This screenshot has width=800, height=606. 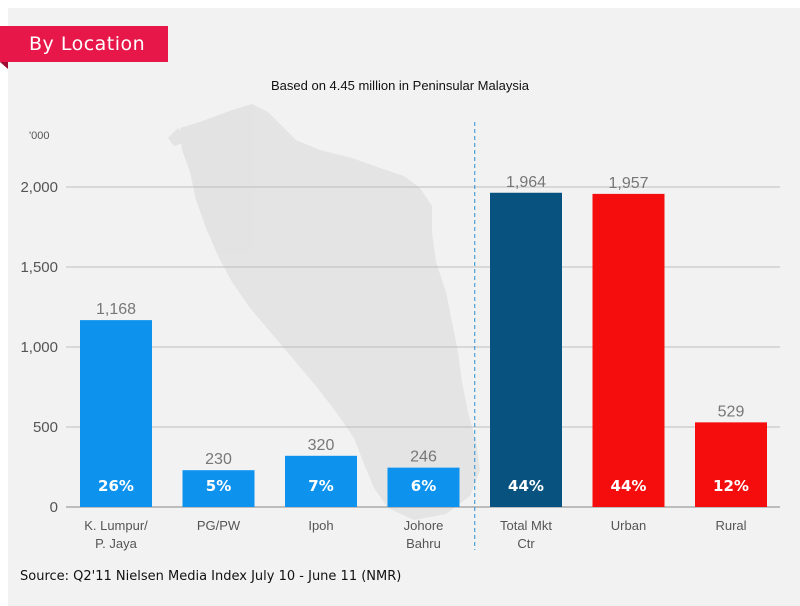 What do you see at coordinates (219, 525) in the screenshot?
I see `x-category-label: PG/PW` at bounding box center [219, 525].